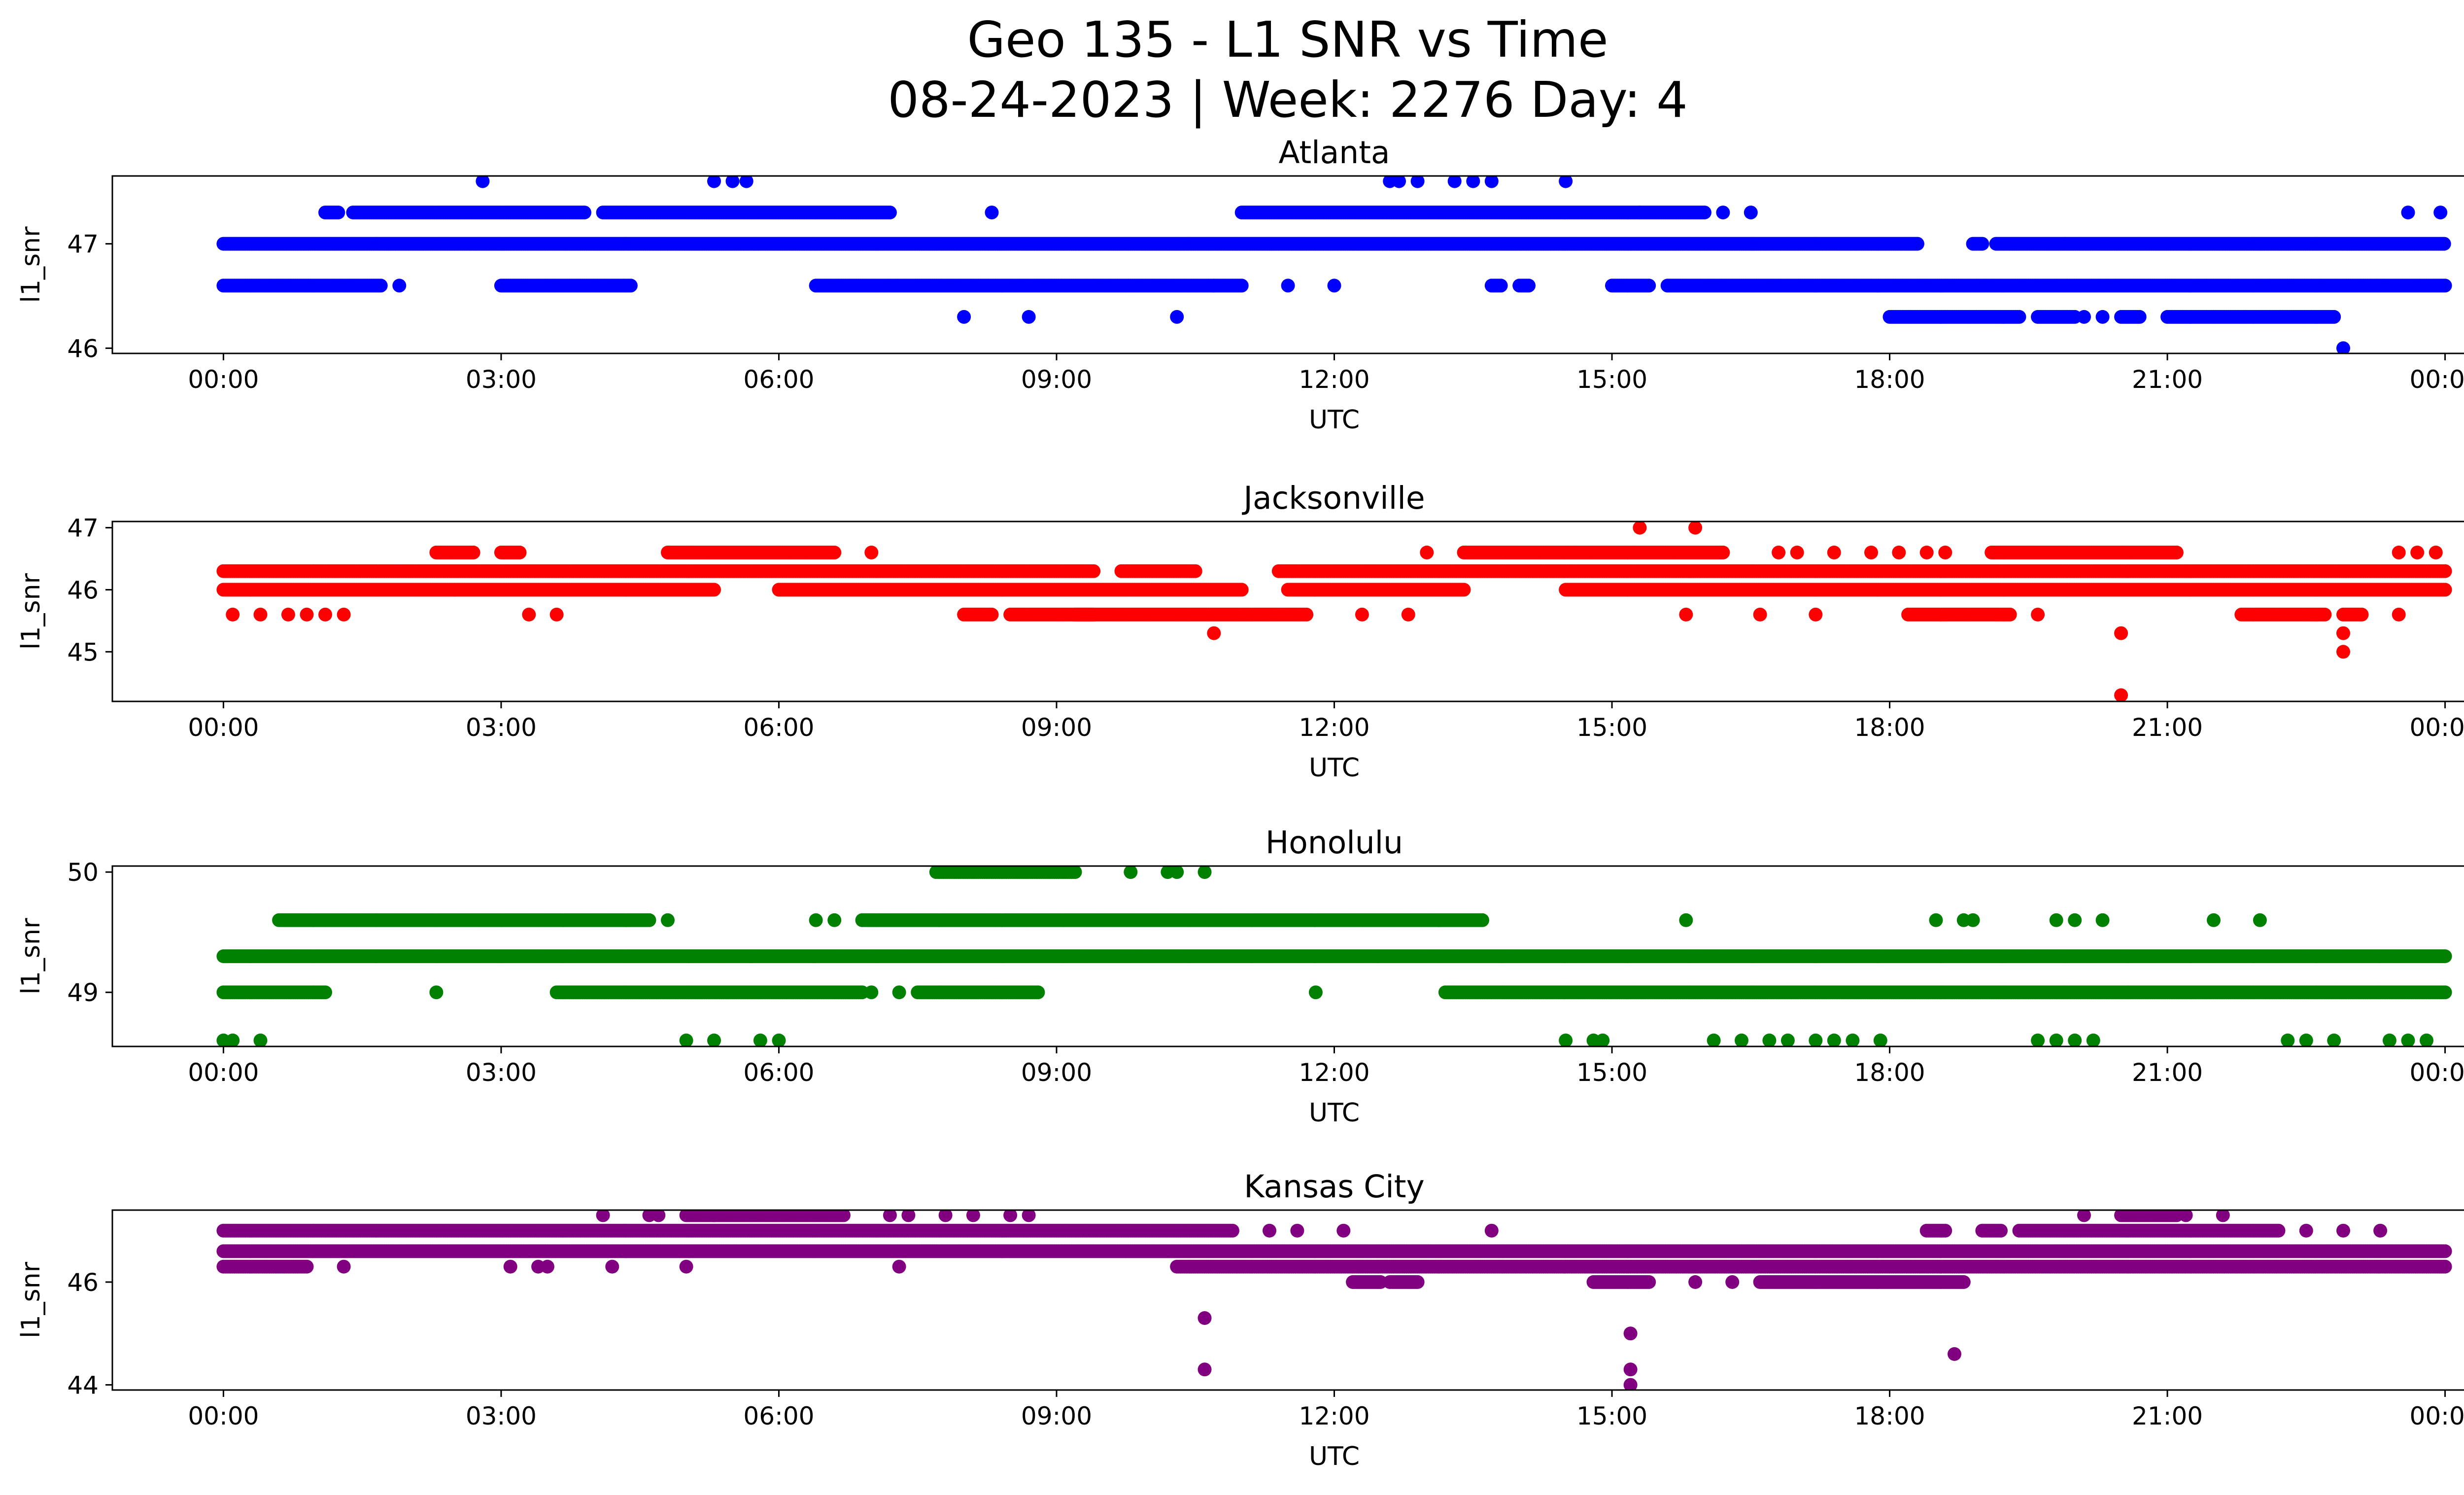 The height and width of the screenshot is (1495, 2464). Describe the element at coordinates (1334, 379) in the screenshot. I see `x-tick-label: 12:00` at that location.